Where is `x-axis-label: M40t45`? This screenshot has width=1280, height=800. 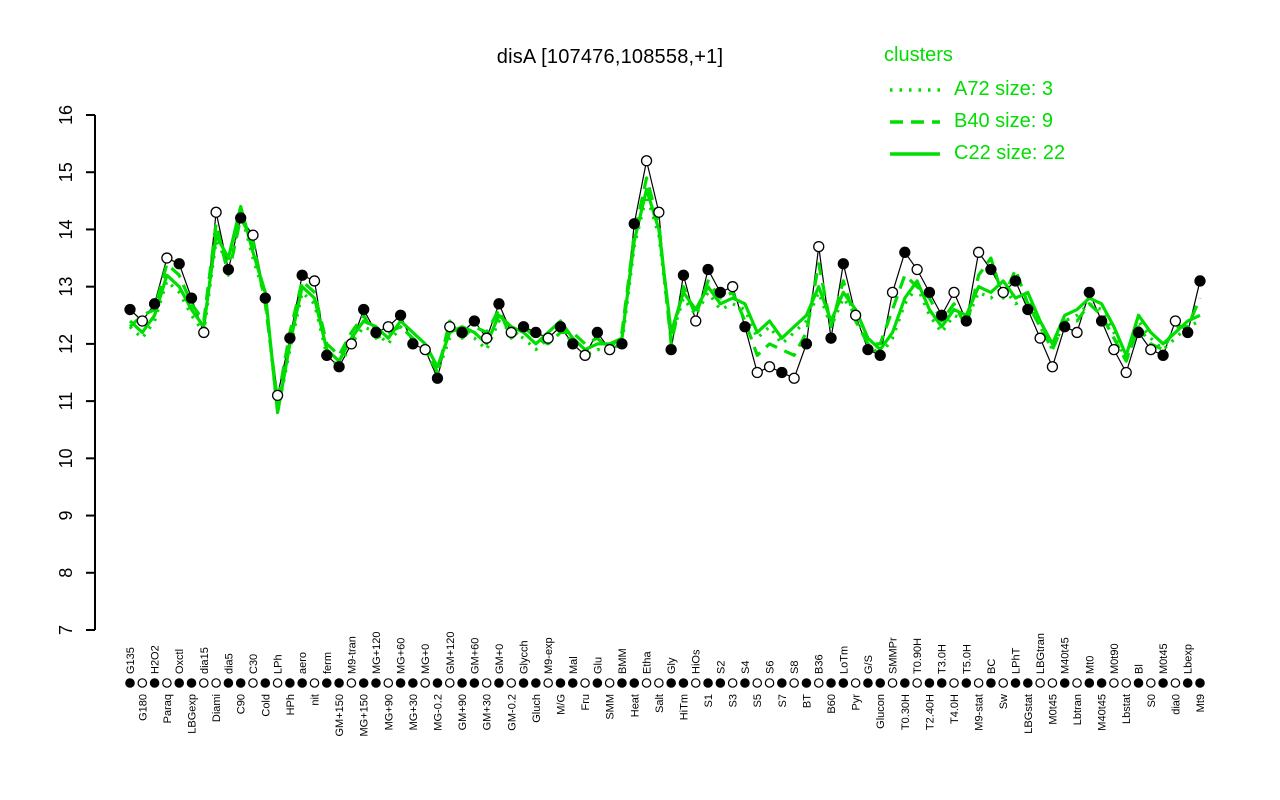
x-axis-label: M40t45 is located at coordinates (1066, 655).